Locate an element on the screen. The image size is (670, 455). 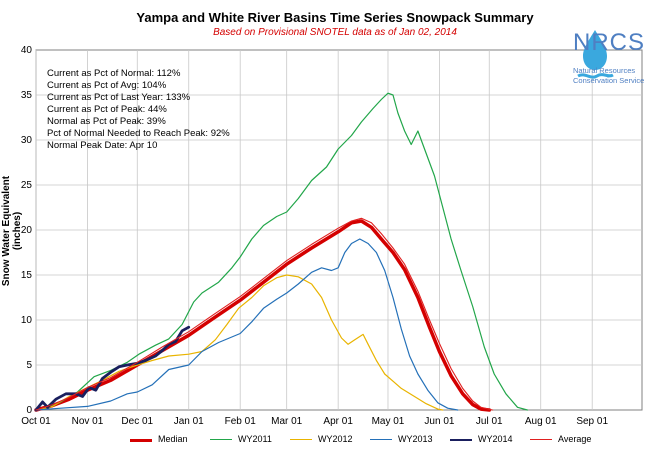
x-tick-label: Oct 01 is located at coordinates (36, 421).